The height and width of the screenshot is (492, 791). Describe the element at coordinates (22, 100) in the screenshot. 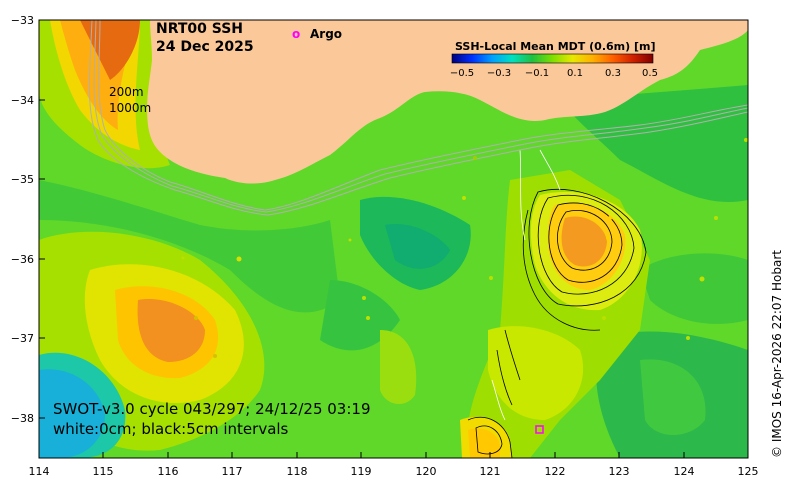

I see `y-tick-label: −34` at that location.